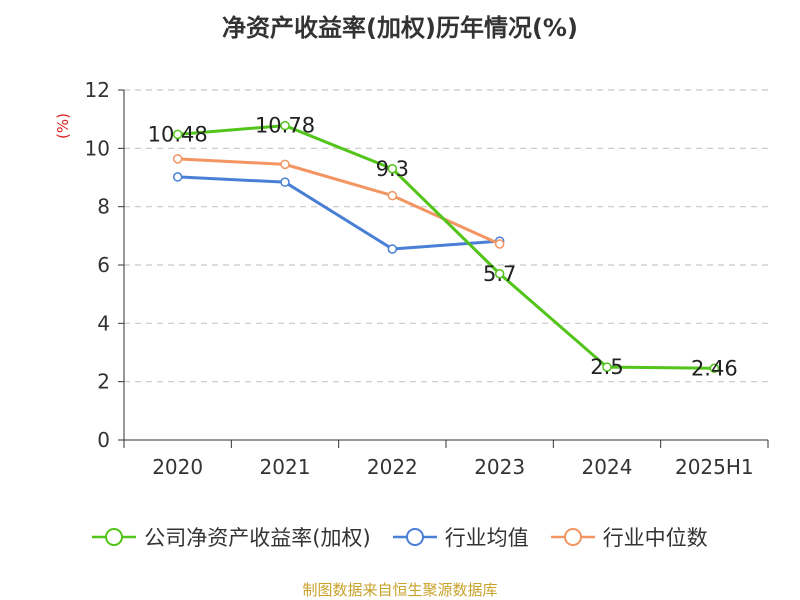 This screenshot has width=800, height=600. Describe the element at coordinates (97, 148) in the screenshot. I see `y-tick-label: 10` at that location.